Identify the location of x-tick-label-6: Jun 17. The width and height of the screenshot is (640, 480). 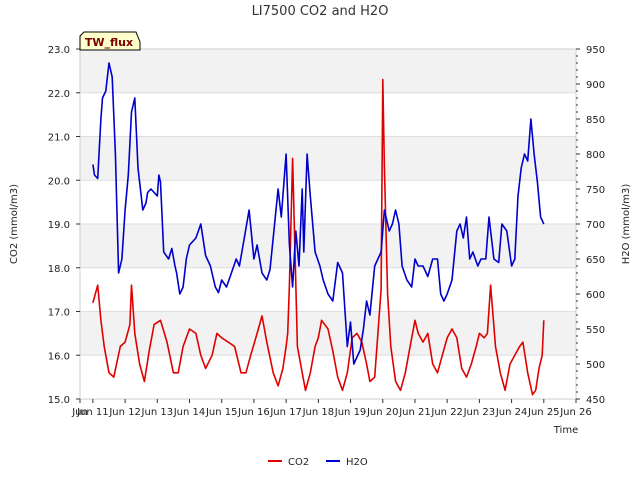
(285, 412).